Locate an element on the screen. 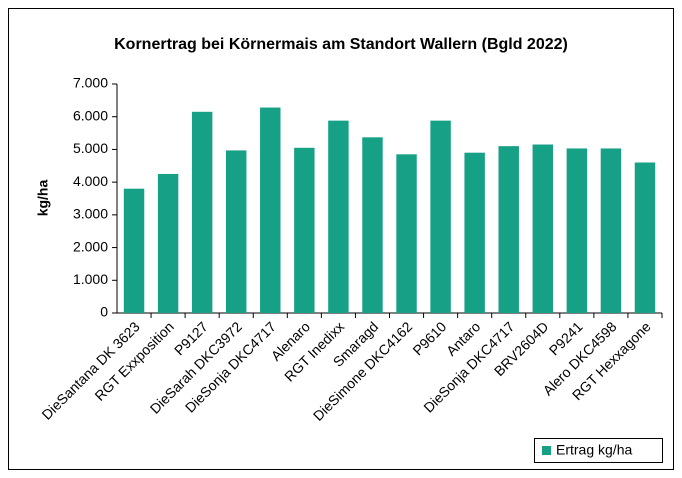  y-tick-label: 7.000 is located at coordinates (90, 83).